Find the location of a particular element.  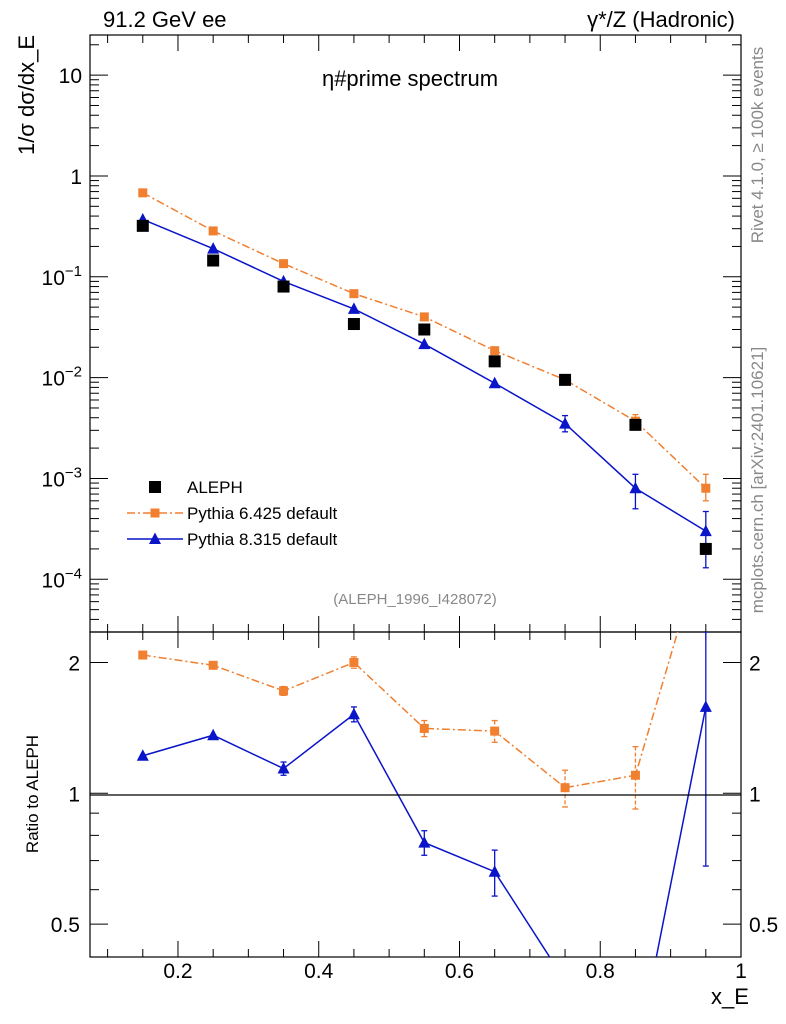

main-y-tick-label: 10⁻¹ is located at coordinates (62, 276).